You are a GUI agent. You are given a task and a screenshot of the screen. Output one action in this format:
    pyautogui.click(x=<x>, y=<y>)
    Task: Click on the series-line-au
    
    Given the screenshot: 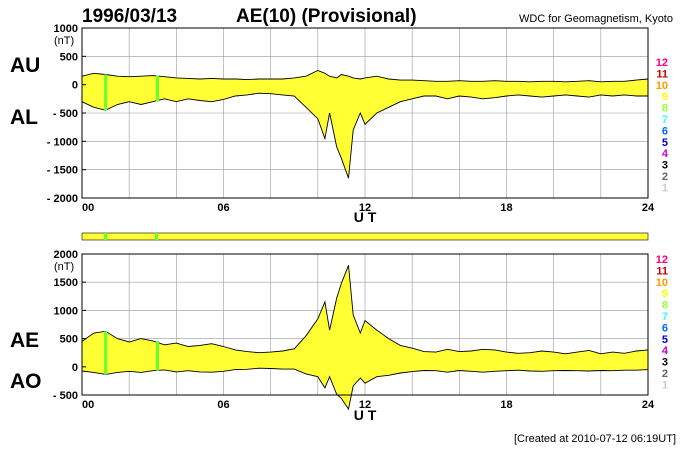 What is the action you would take?
    pyautogui.click(x=365, y=76)
    